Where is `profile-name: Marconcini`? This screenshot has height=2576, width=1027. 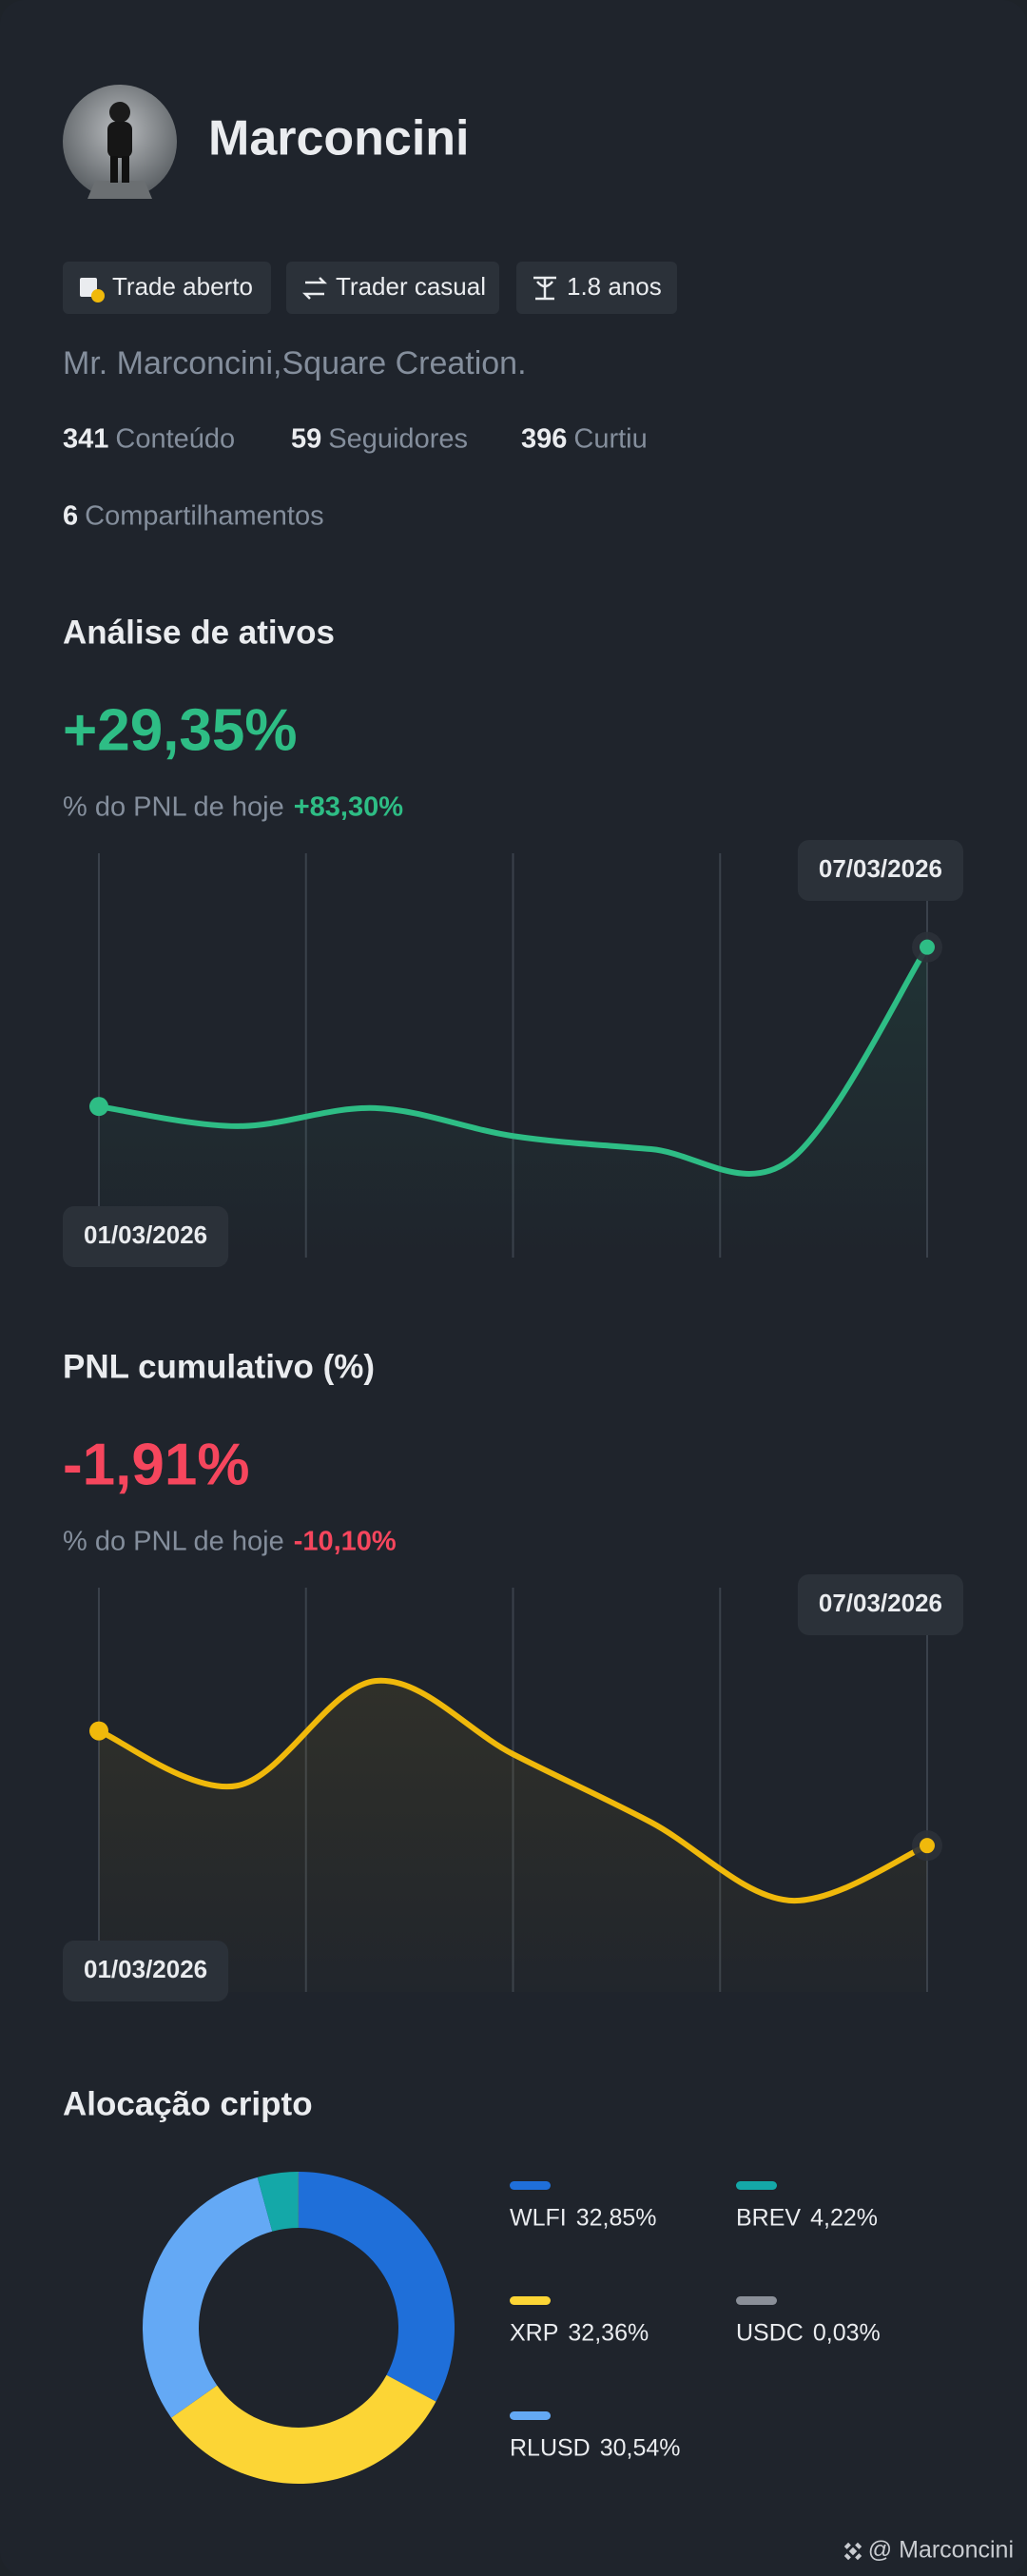
profile-name: Marconcini is located at coordinates (339, 139).